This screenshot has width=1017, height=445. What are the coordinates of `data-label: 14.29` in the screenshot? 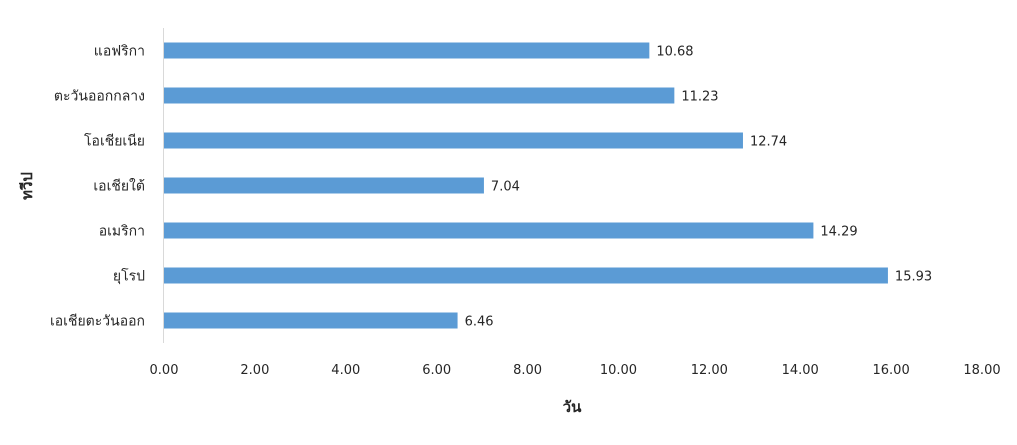 It's located at (838, 232).